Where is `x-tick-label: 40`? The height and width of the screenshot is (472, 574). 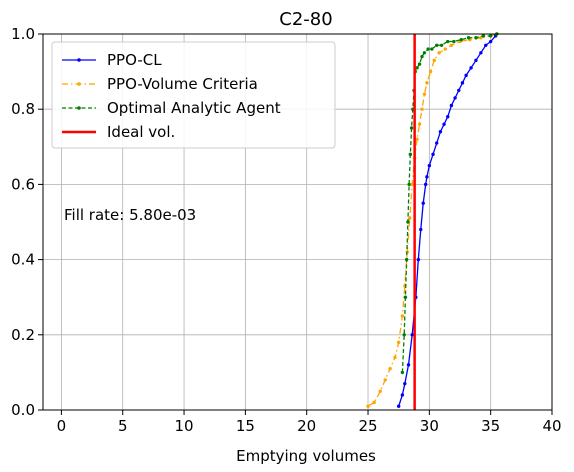
x-tick-label: 40 is located at coordinates (551, 426).